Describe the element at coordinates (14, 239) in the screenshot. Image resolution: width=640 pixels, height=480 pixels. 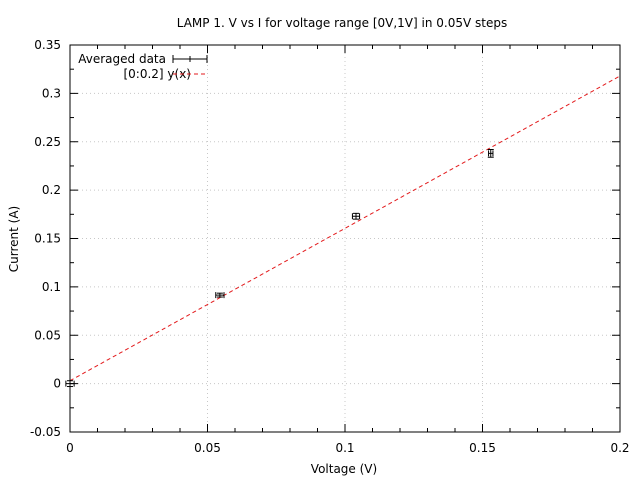
I see `y-axis-label: Current (A)` at that location.